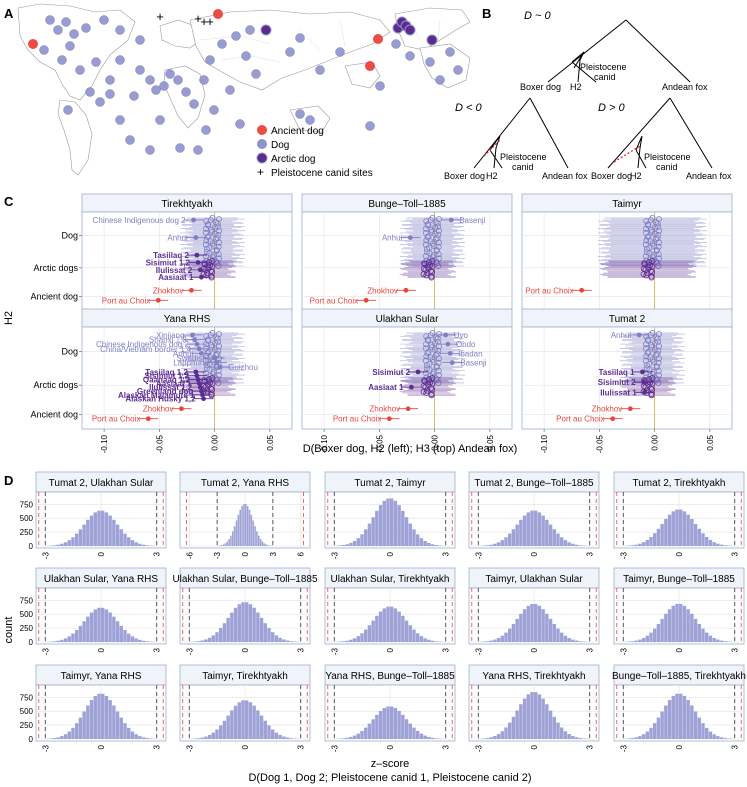 The height and width of the screenshot is (787, 747). Describe the element at coordinates (262, 144) in the screenshot. I see `legend-dog-swatch` at that location.